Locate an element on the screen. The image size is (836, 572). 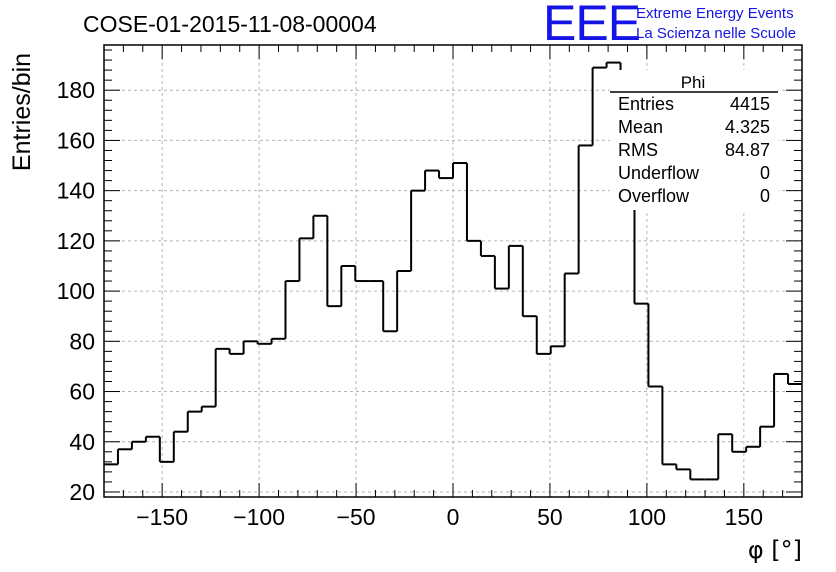
stats-value: 4.325 is located at coordinates (747, 127).